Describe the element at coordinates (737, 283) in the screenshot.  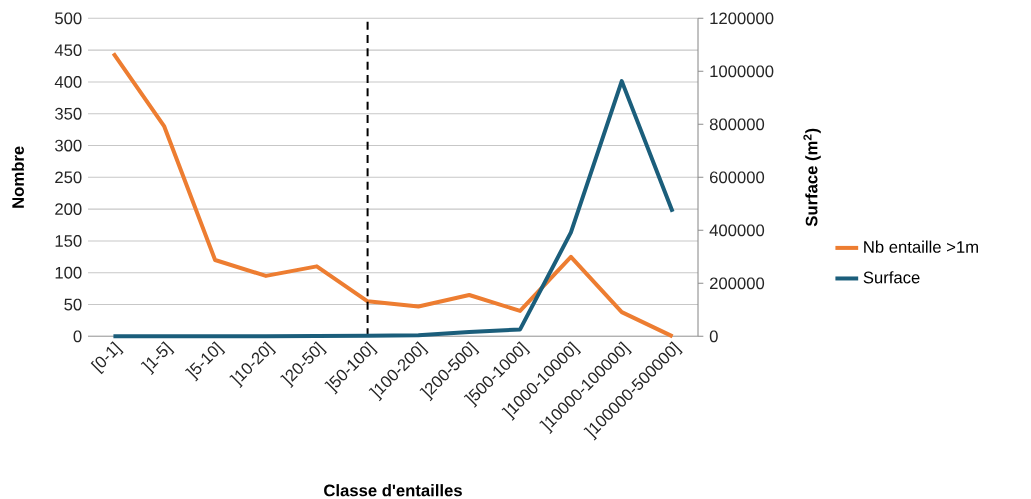
I see `y2-tick-label: 200000` at that location.